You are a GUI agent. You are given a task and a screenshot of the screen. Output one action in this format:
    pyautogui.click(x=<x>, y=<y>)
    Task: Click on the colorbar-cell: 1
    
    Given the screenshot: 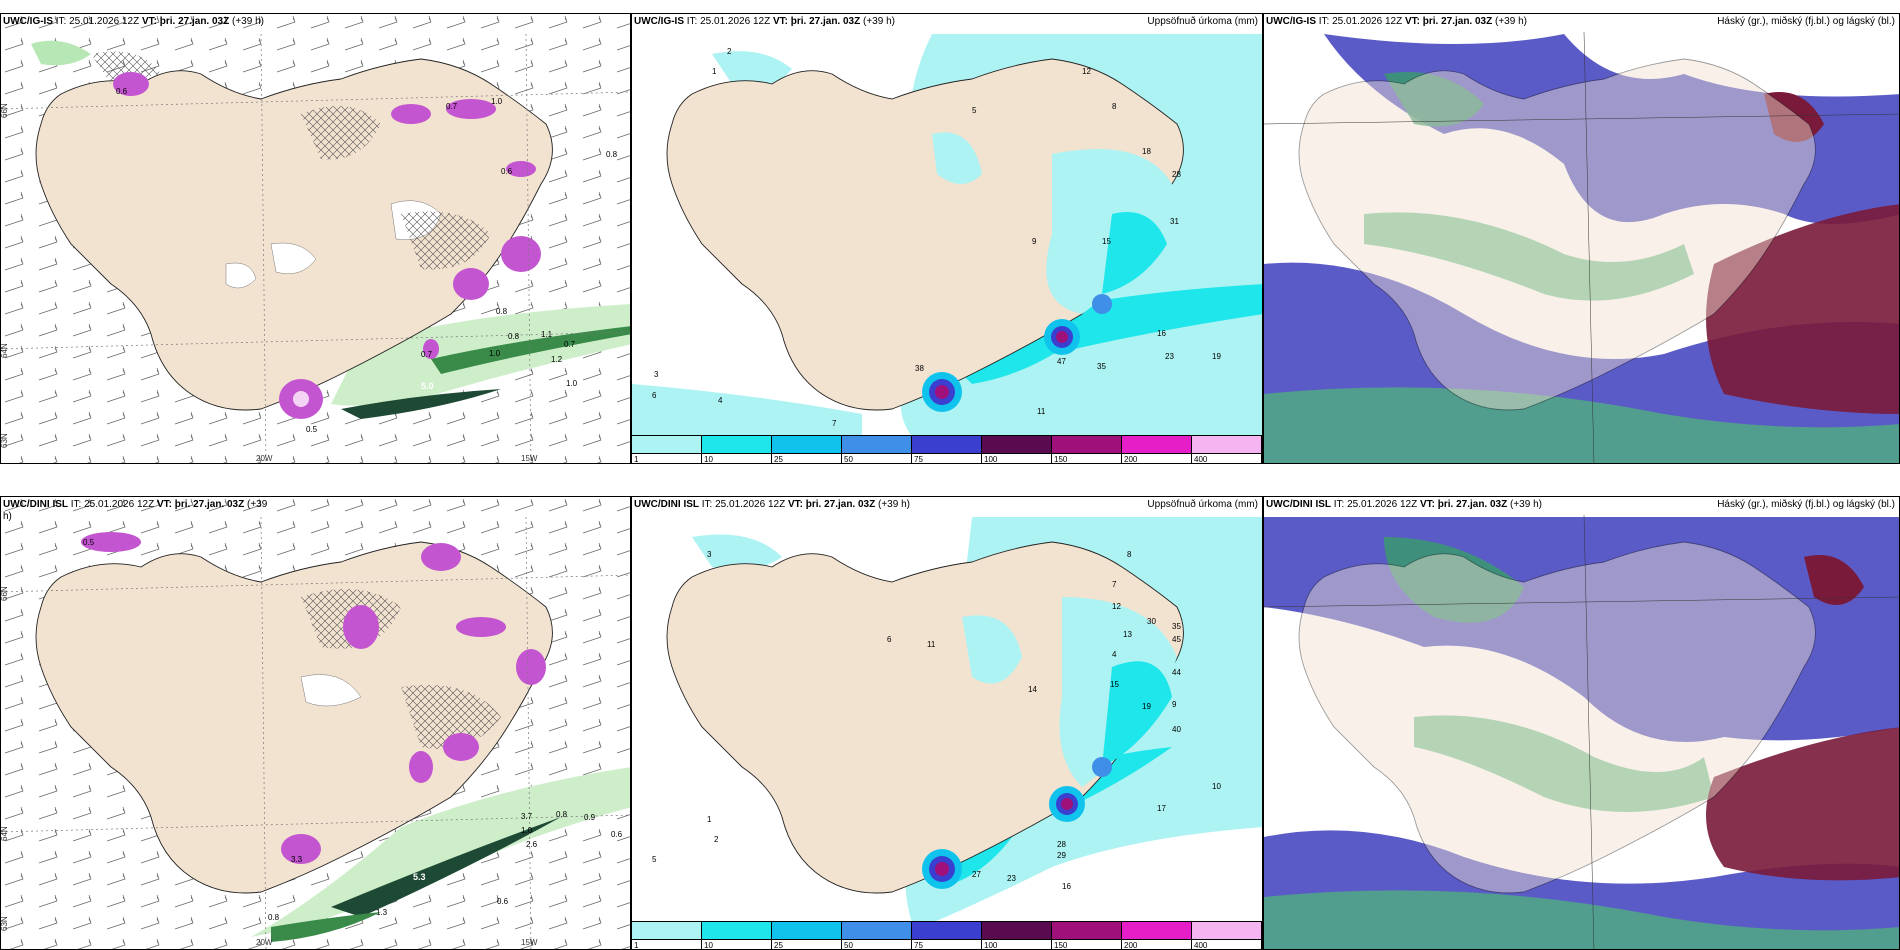 What is the action you would take?
    pyautogui.click(x=667, y=935)
    